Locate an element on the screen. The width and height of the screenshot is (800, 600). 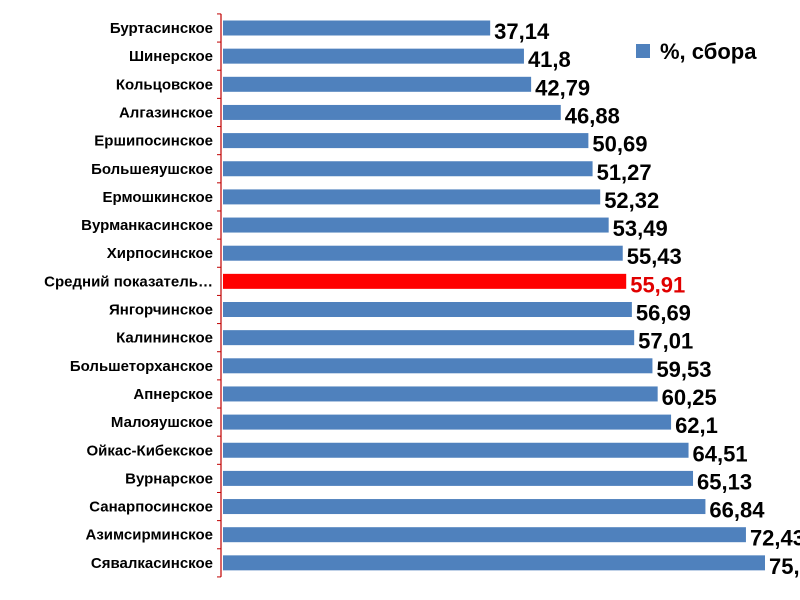
data-label: 62,1 is located at coordinates (696, 425).